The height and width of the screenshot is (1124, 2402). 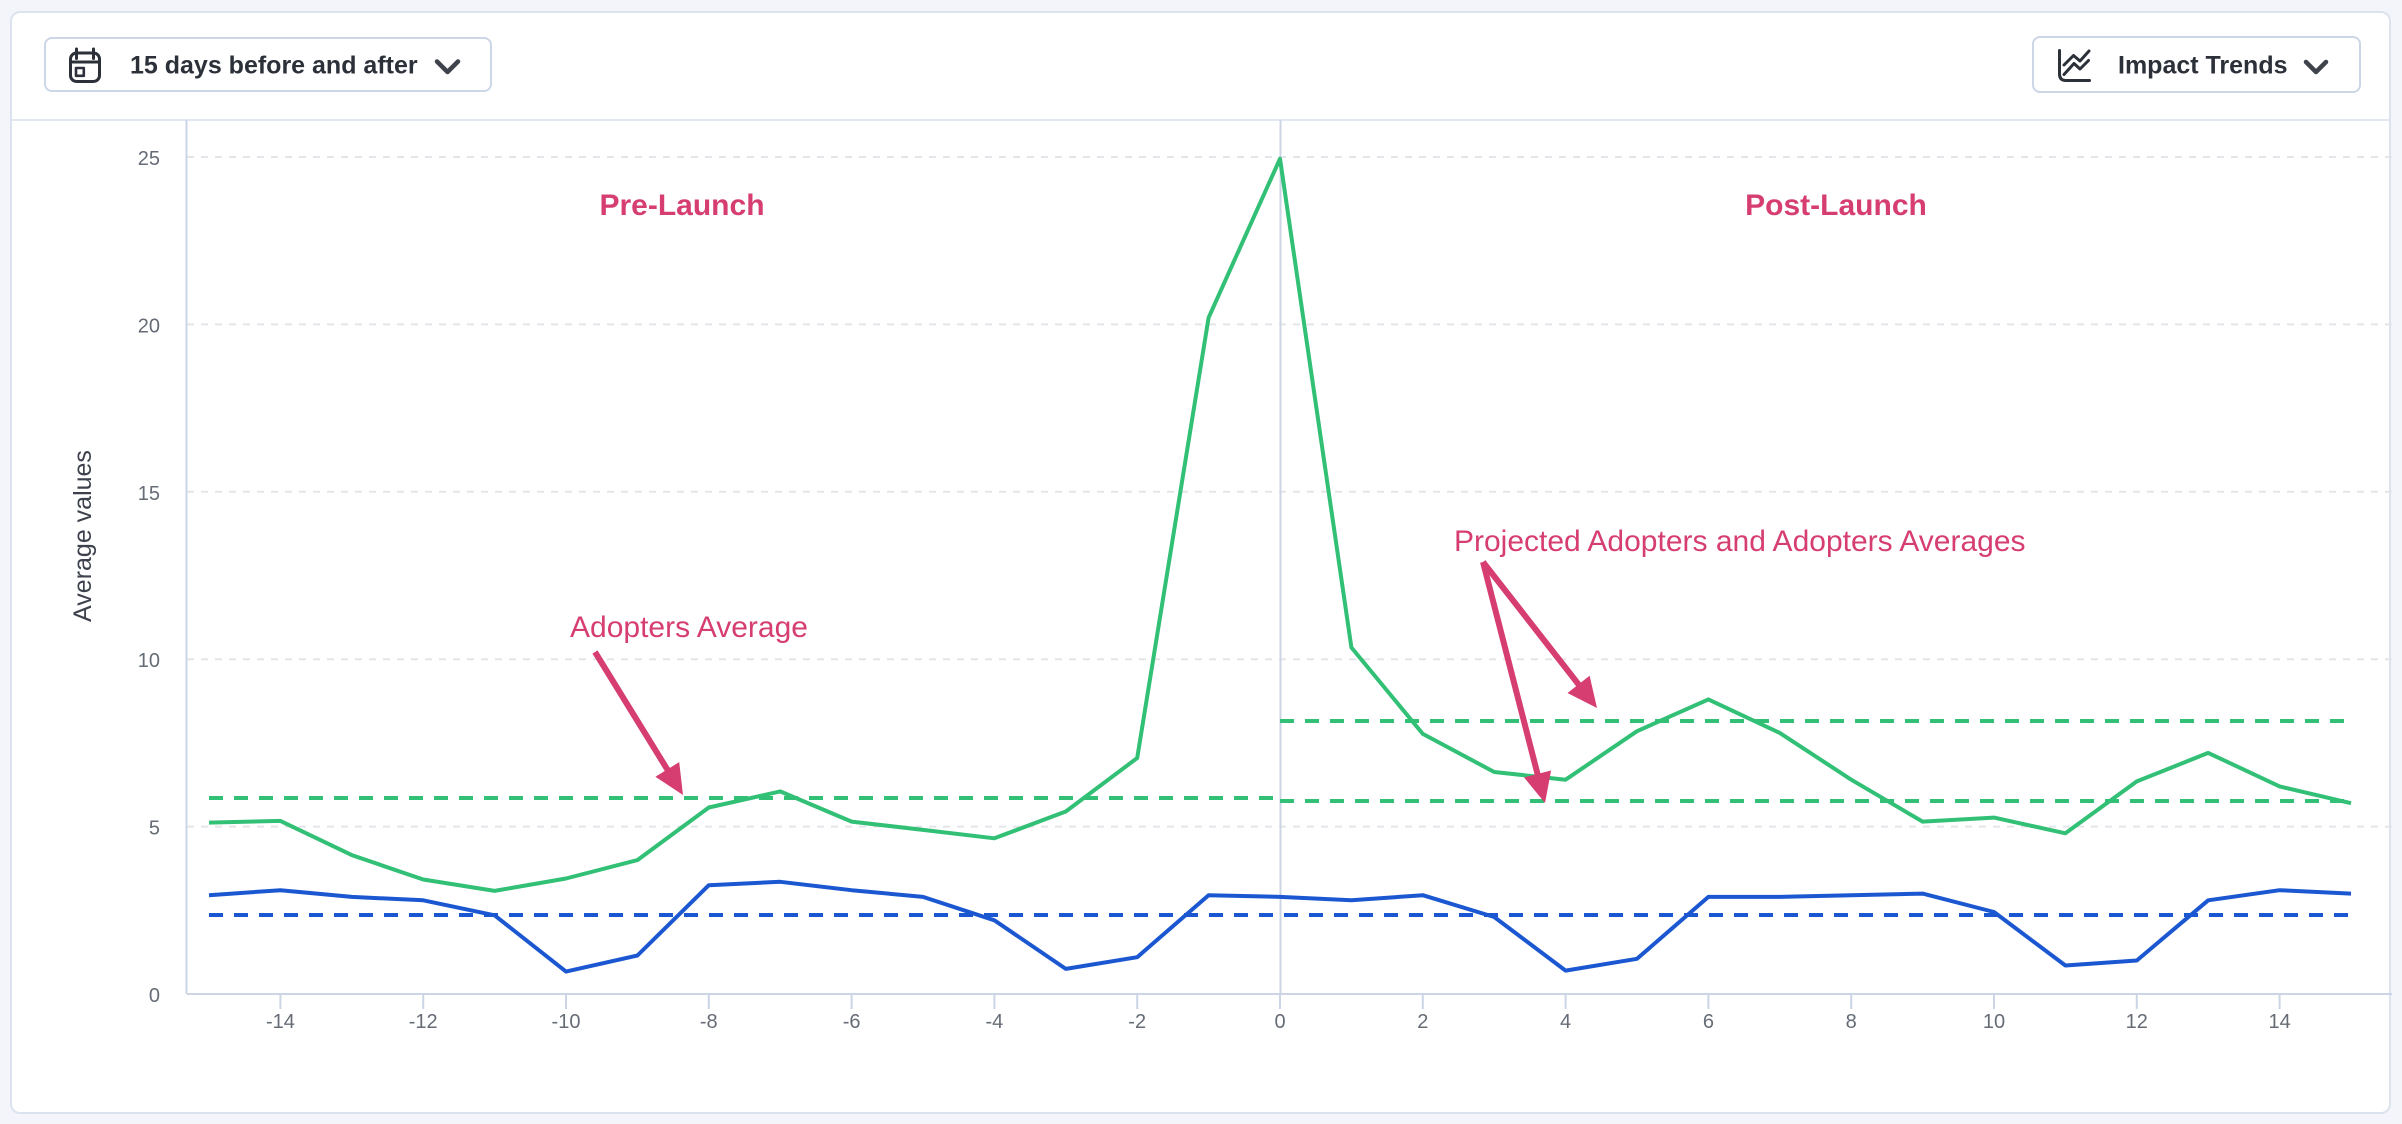 What do you see at coordinates (149, 494) in the screenshot?
I see `svg-text: 15` at bounding box center [149, 494].